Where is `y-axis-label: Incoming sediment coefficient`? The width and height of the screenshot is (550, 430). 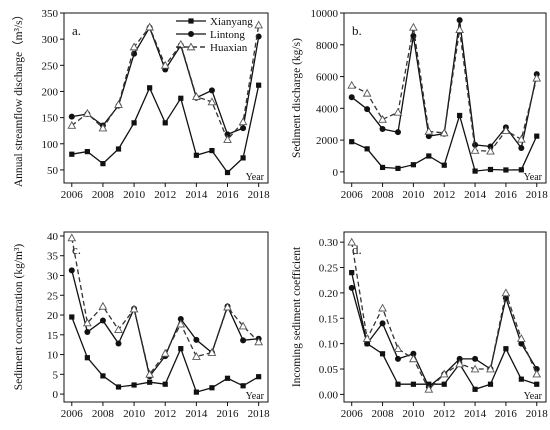
y-axis-label: Incoming sediment coefficient is located at coordinates (297, 316).